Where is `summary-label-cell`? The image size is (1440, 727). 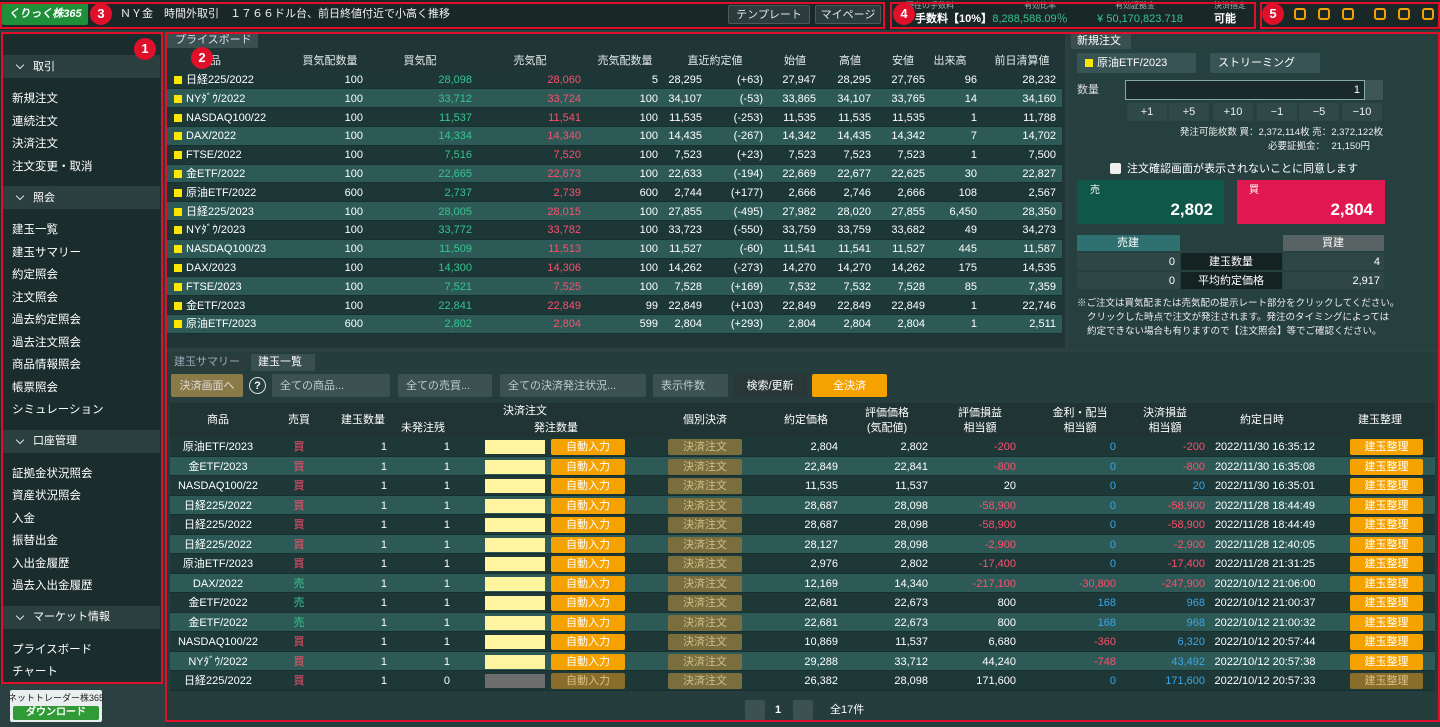
summary-label-cell is located at coordinates (1231, 280).